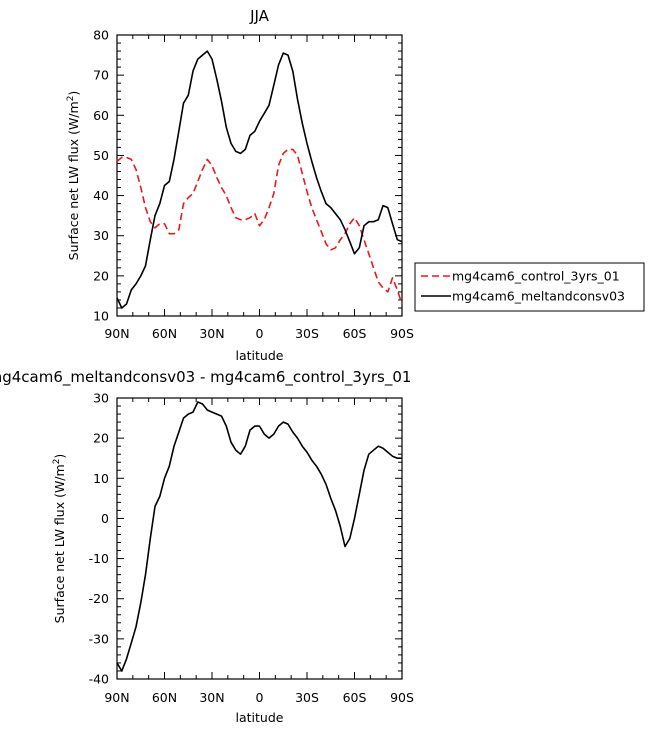  Describe the element at coordinates (105, 518) in the screenshot. I see `y-tick-label: 0` at that location.